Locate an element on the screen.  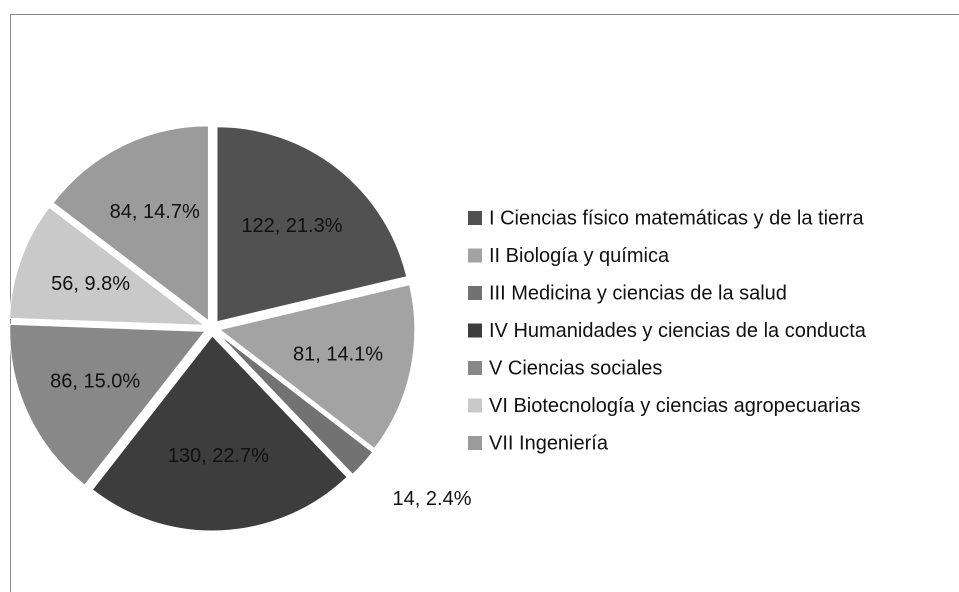
legend-label: II Biología y química is located at coordinates (579, 256).